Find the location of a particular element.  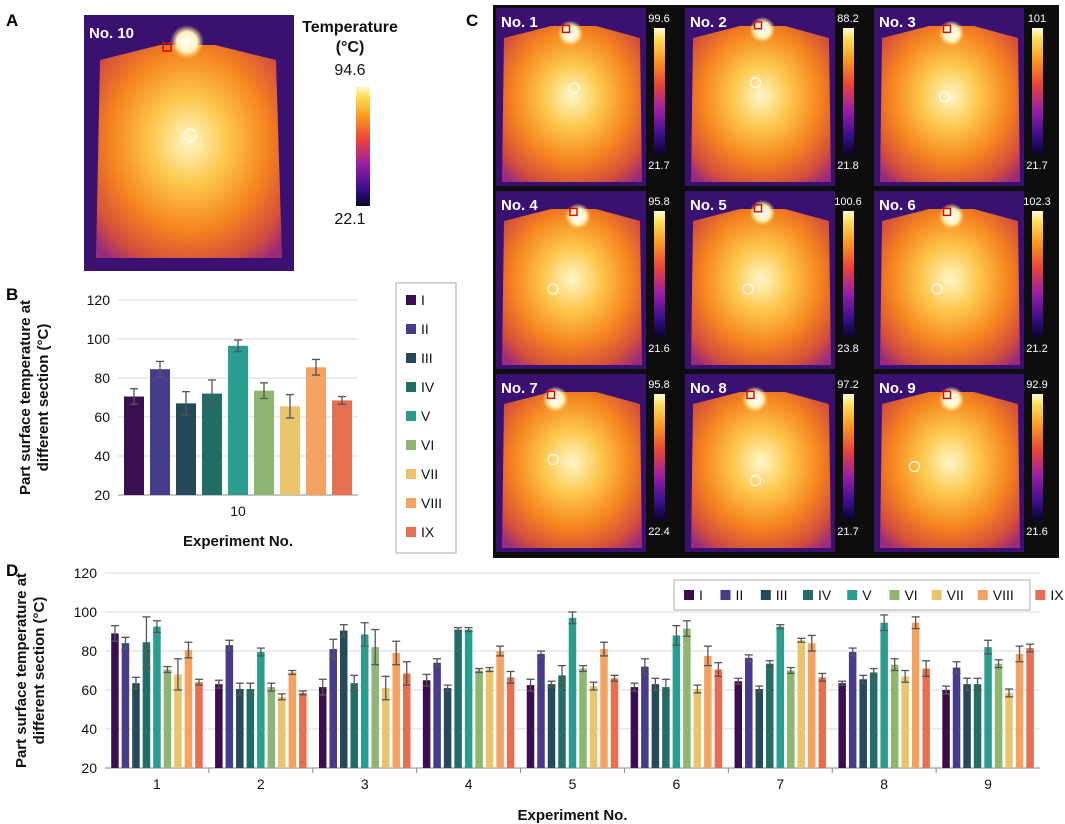

thermogram-cell: No. 5 100.6 23.8 is located at coordinates (773, 280).